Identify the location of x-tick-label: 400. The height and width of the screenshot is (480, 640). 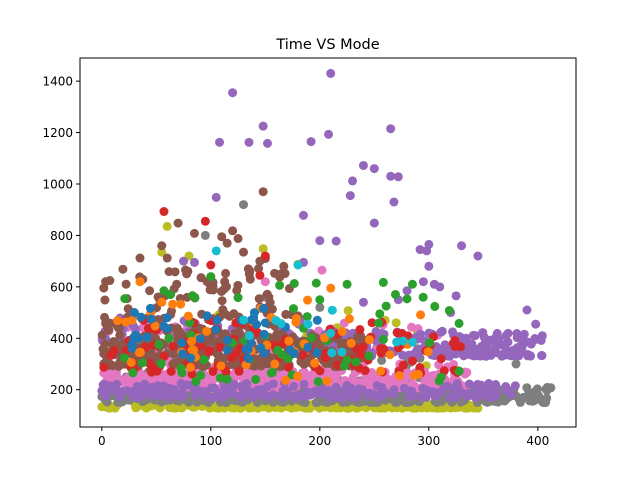
(537, 441).